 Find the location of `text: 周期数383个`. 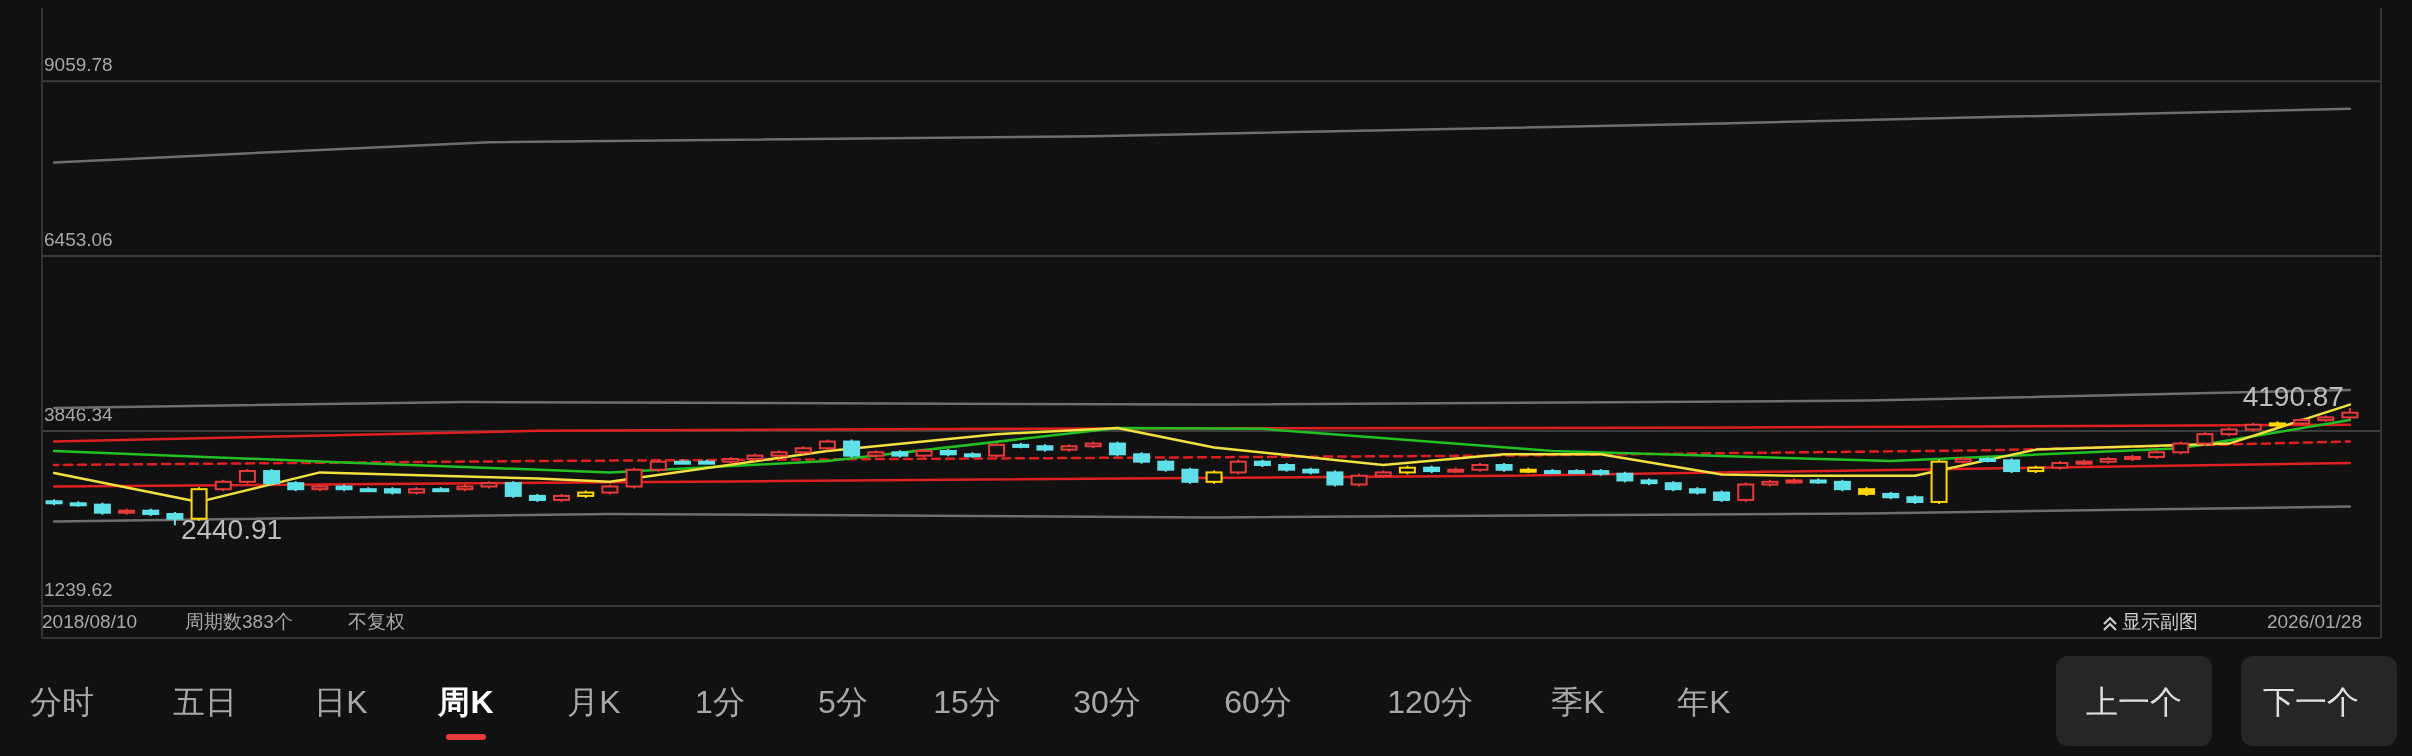

text: 周期数383个 is located at coordinates (239, 621).